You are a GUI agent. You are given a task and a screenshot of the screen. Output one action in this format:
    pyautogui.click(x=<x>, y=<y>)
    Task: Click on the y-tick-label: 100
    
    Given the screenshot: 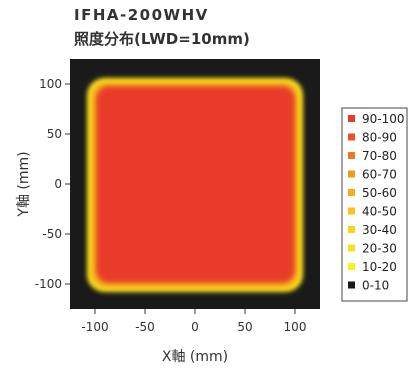 What is the action you would take?
    pyautogui.click(x=50, y=84)
    